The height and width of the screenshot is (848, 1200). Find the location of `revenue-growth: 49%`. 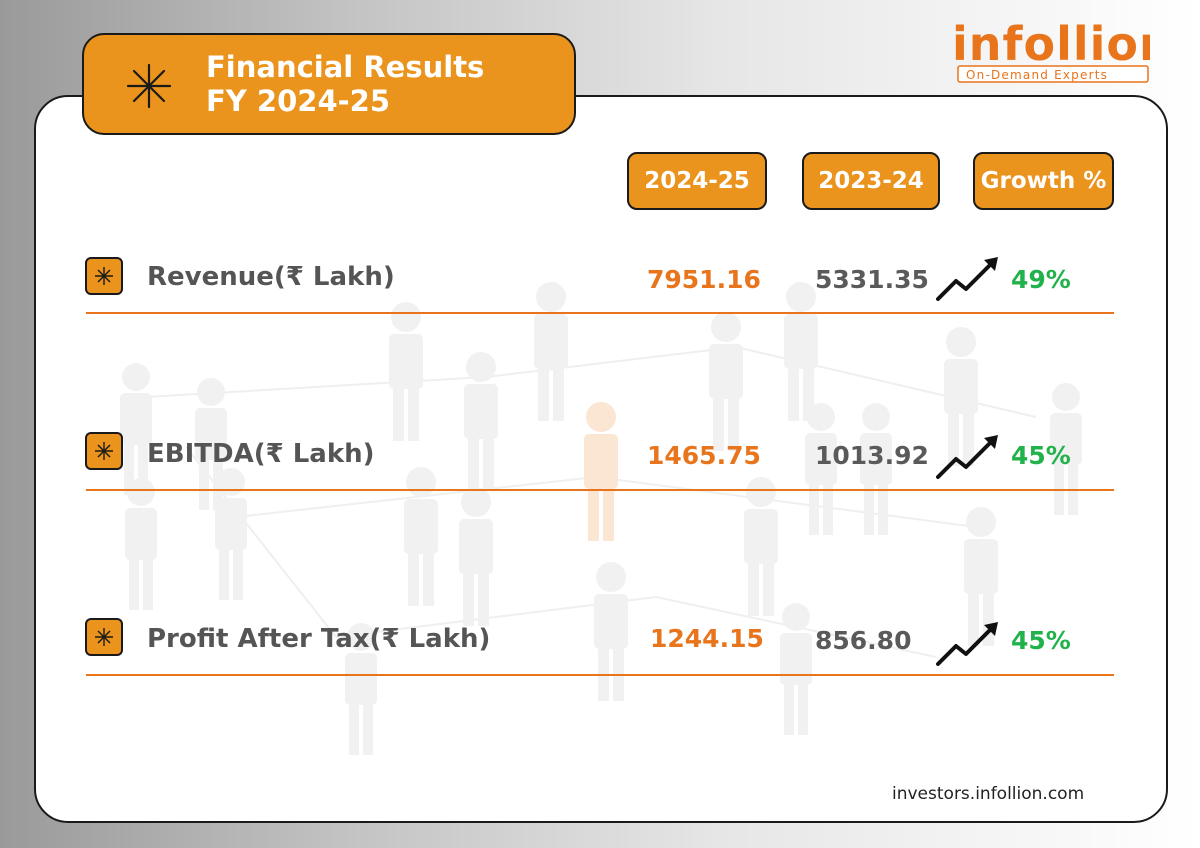

revenue-growth: 49% is located at coordinates (1041, 279).